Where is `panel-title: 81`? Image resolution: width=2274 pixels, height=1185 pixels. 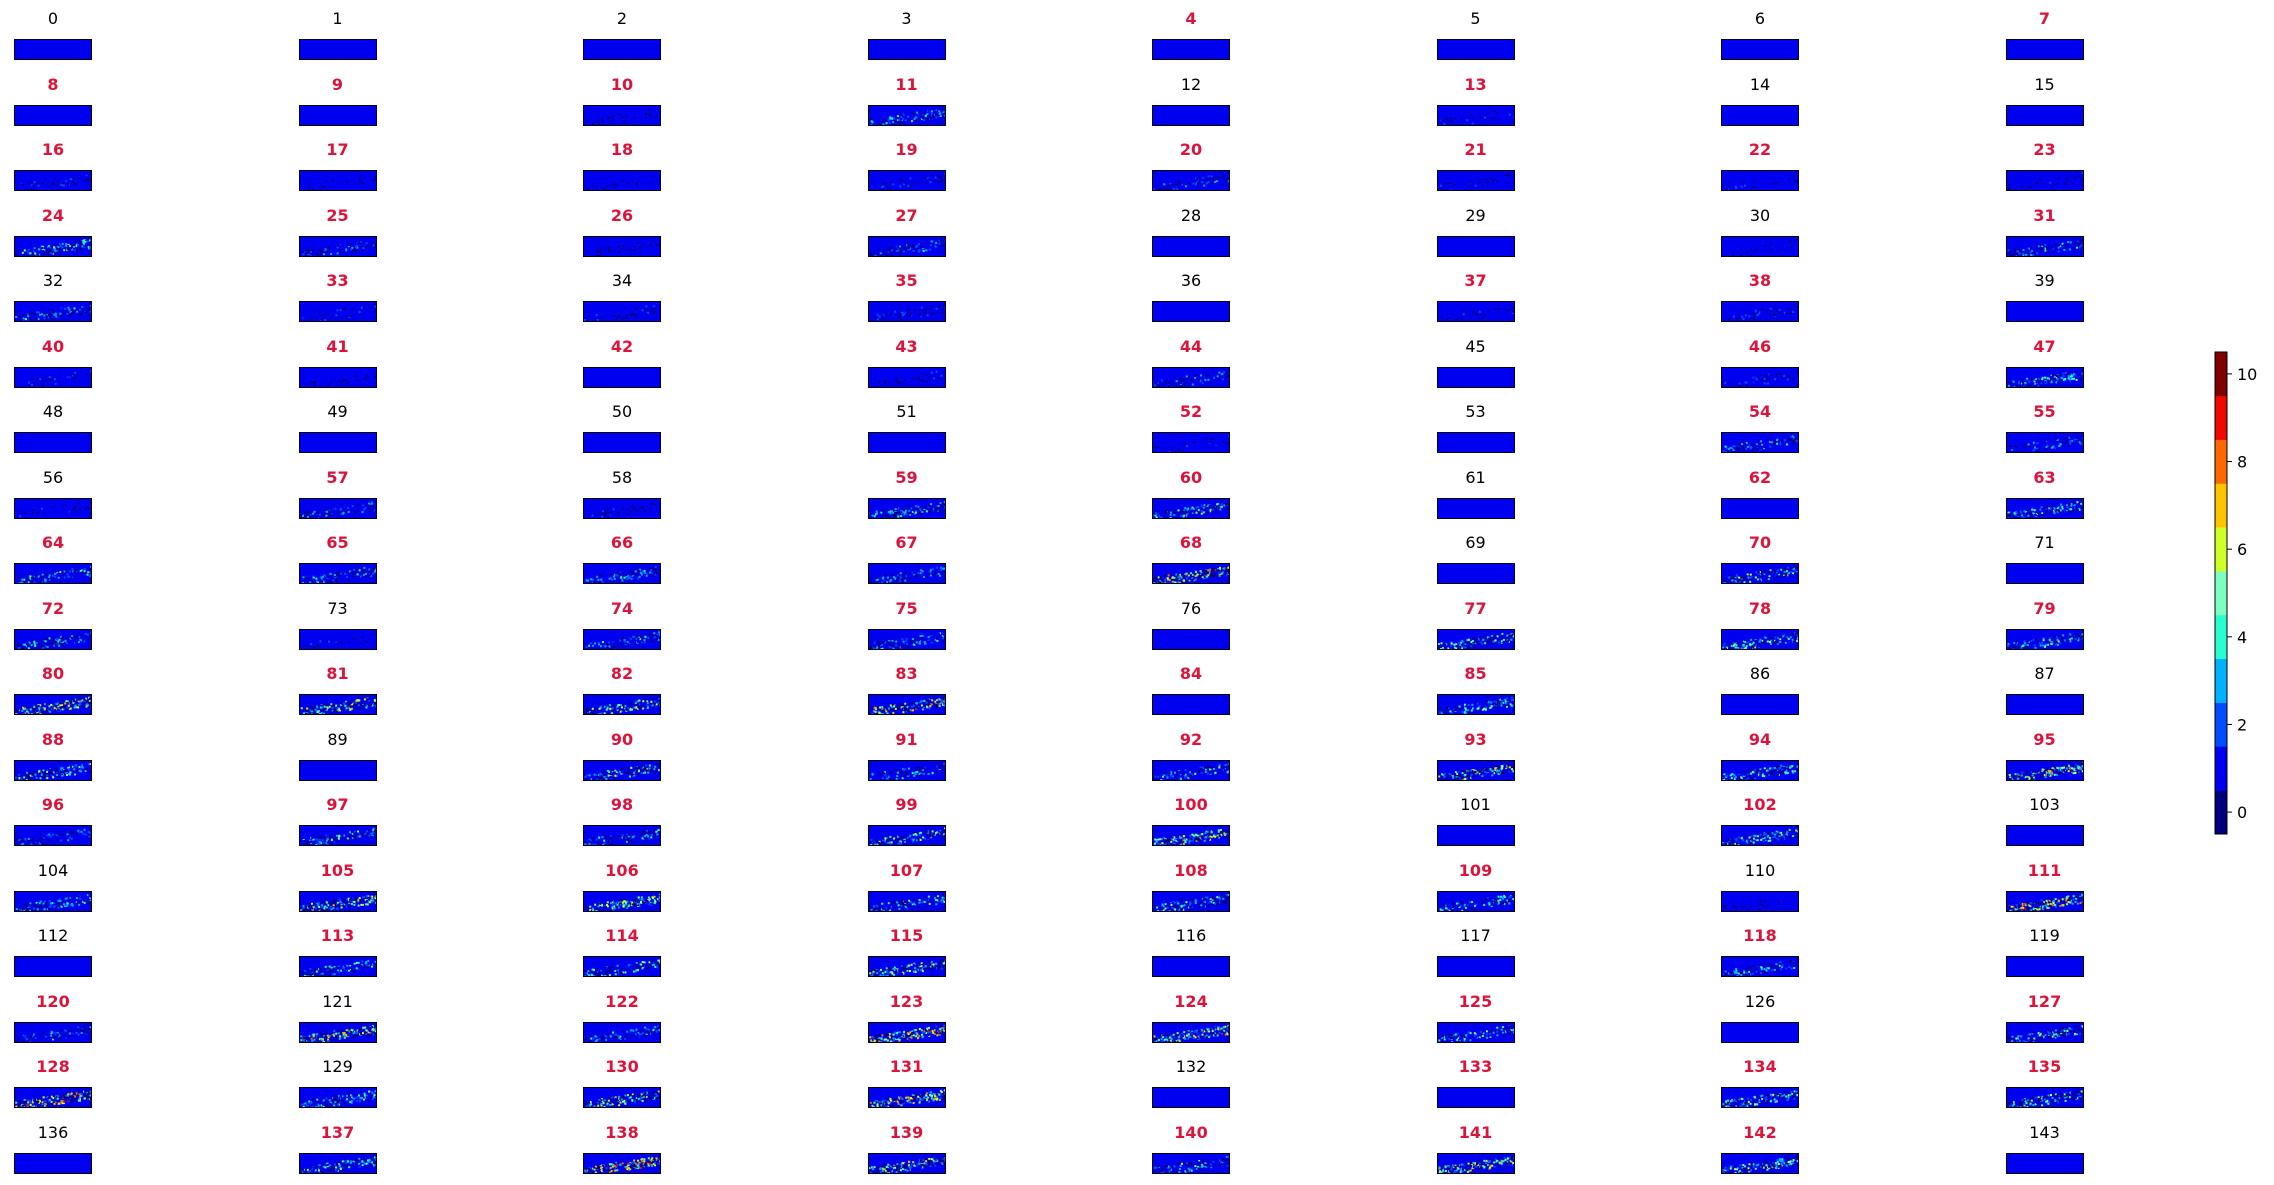 panel-title: 81 is located at coordinates (337, 673).